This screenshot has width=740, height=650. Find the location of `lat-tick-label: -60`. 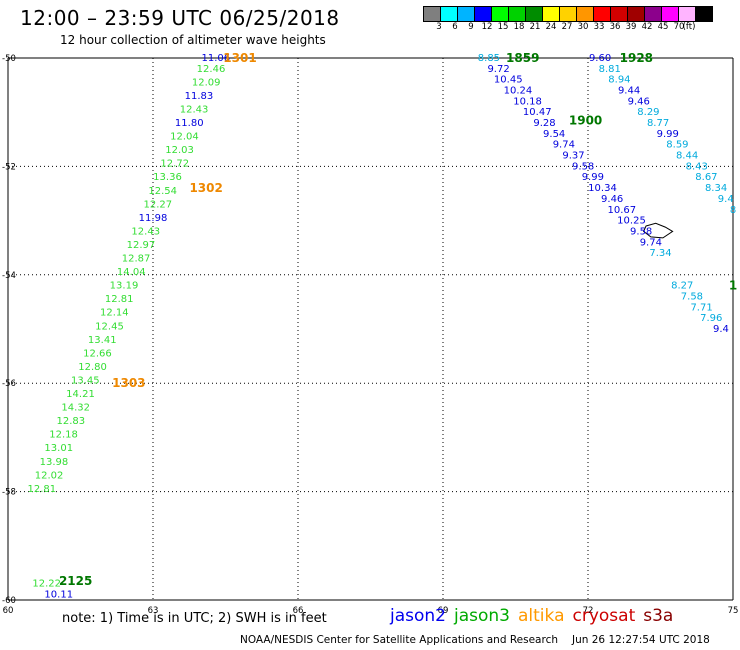

lat-tick-label: -60 is located at coordinates (9, 601).